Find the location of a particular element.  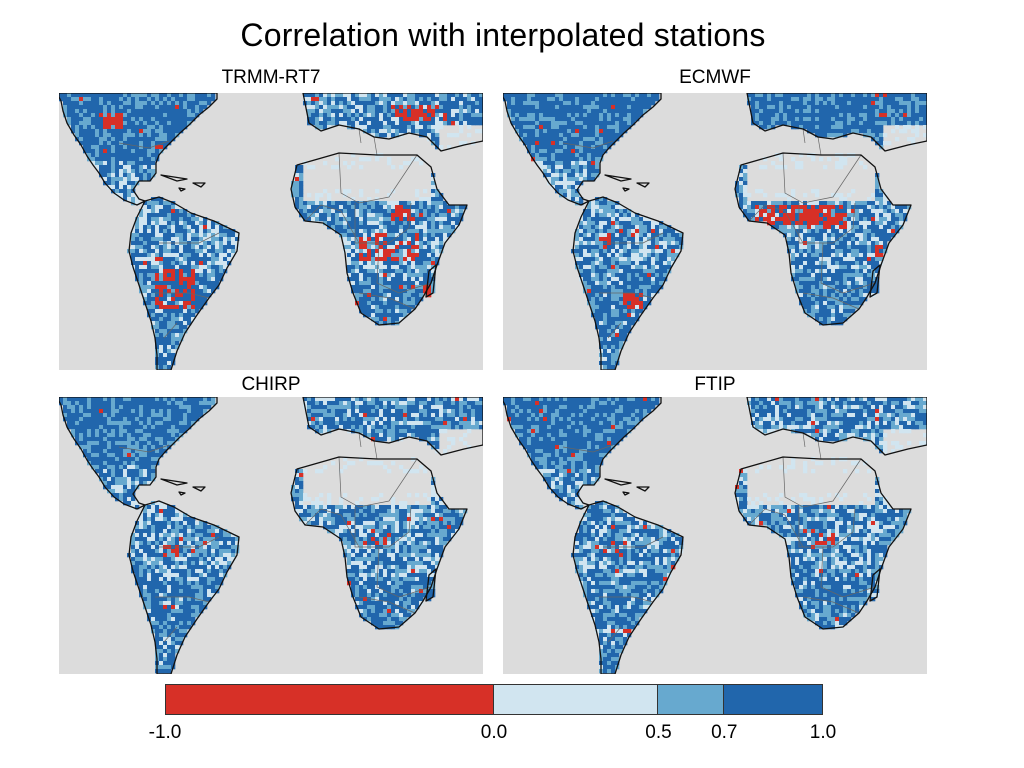

colorbar-bin-negative is located at coordinates (330, 699).